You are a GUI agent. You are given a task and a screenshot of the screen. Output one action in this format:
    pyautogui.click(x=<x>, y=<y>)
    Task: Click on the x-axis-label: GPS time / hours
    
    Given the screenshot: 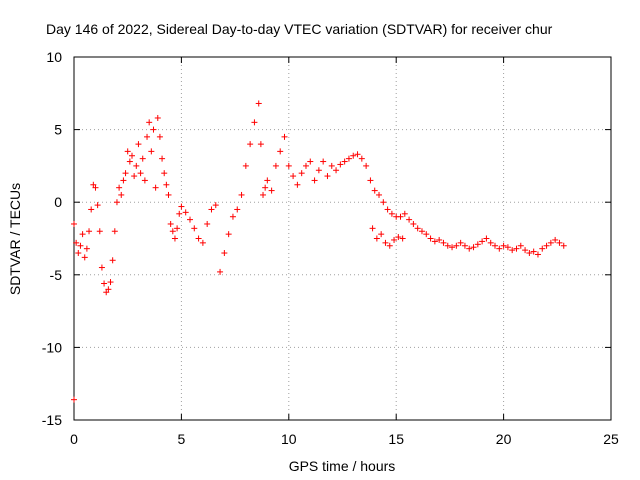 What is the action you would take?
    pyautogui.click(x=342, y=466)
    